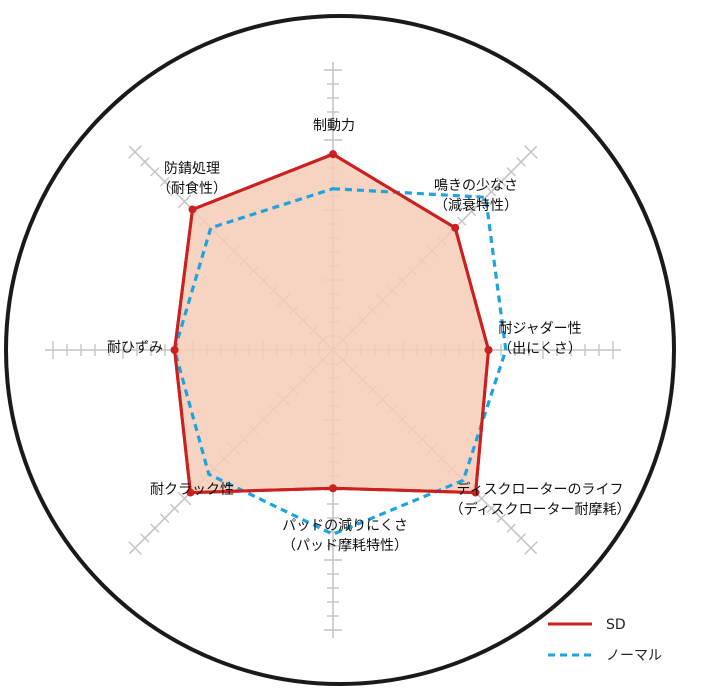  I want to click on axis-label: 鳴きの少なさ（減衰特性）, so click(476, 196).